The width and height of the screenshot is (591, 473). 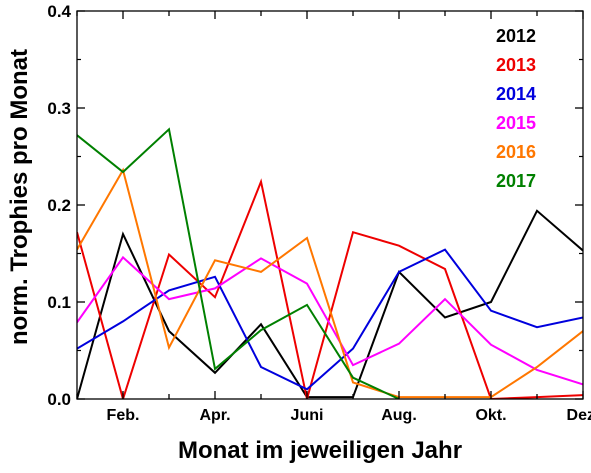 I want to click on y-tick-label: 0.4, so click(x=59, y=11).